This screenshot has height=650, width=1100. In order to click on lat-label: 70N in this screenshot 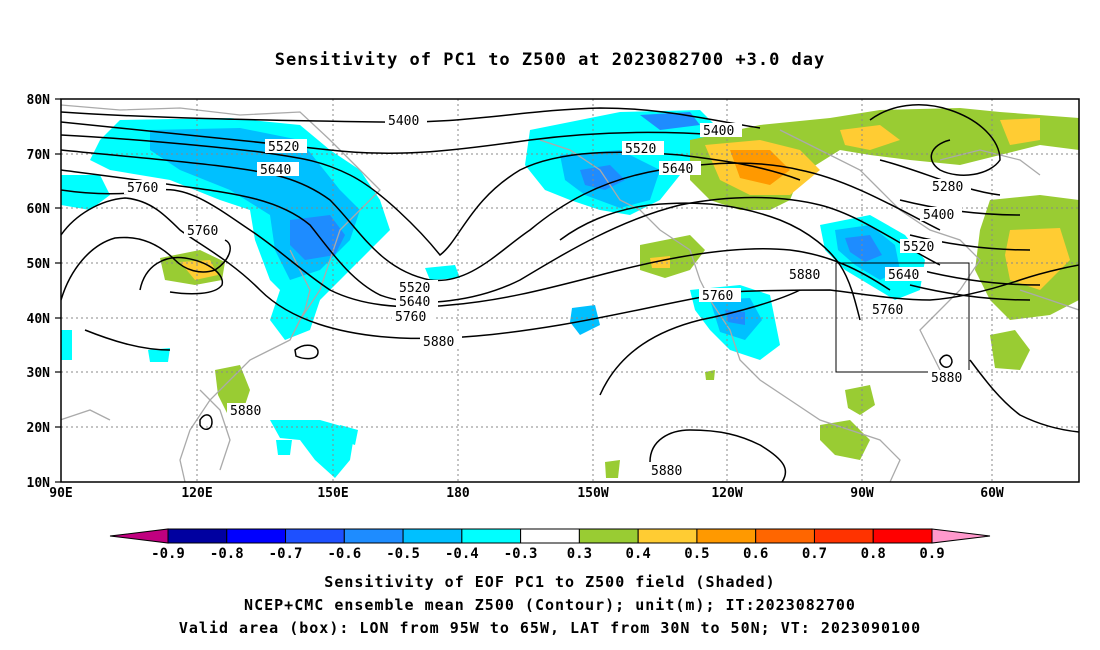, I will do `click(39, 155)`.